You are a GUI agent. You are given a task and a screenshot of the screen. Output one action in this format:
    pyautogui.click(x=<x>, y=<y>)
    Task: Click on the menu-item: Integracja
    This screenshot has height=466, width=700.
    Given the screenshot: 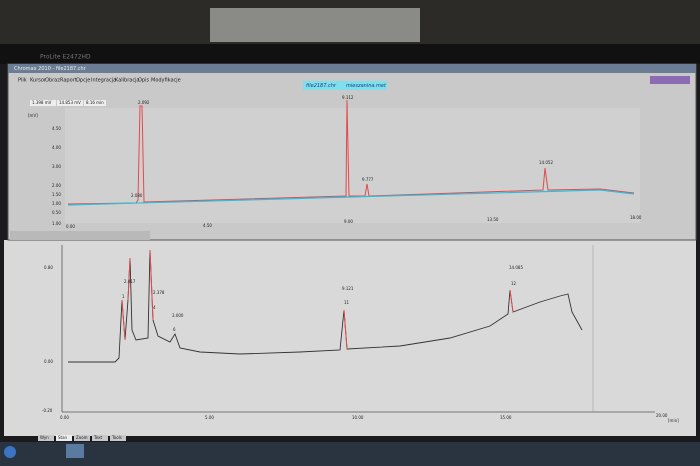 What is the action you would take?
    pyautogui.click(x=103, y=81)
    